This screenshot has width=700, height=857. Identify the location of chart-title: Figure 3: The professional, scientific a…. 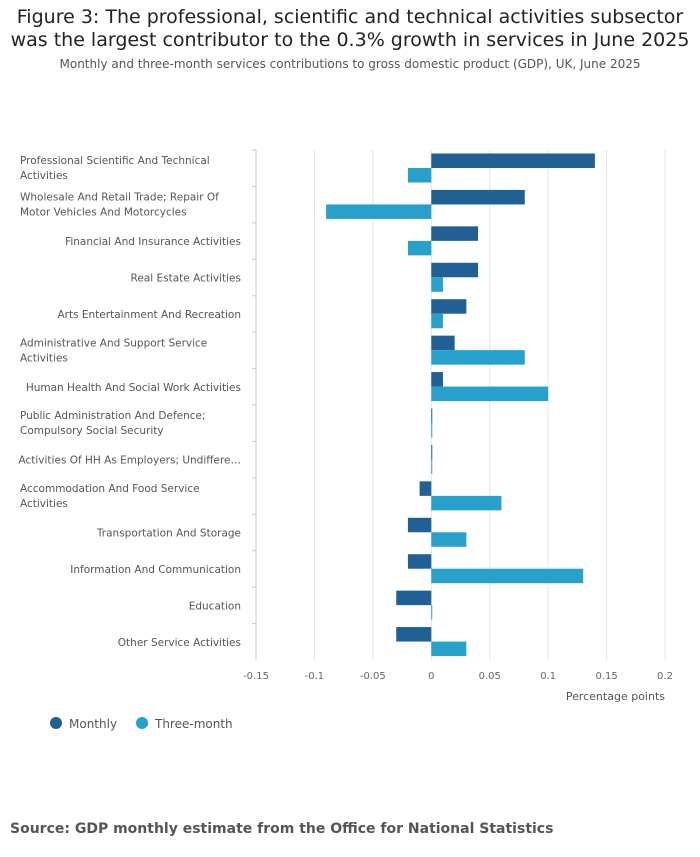
(350, 28).